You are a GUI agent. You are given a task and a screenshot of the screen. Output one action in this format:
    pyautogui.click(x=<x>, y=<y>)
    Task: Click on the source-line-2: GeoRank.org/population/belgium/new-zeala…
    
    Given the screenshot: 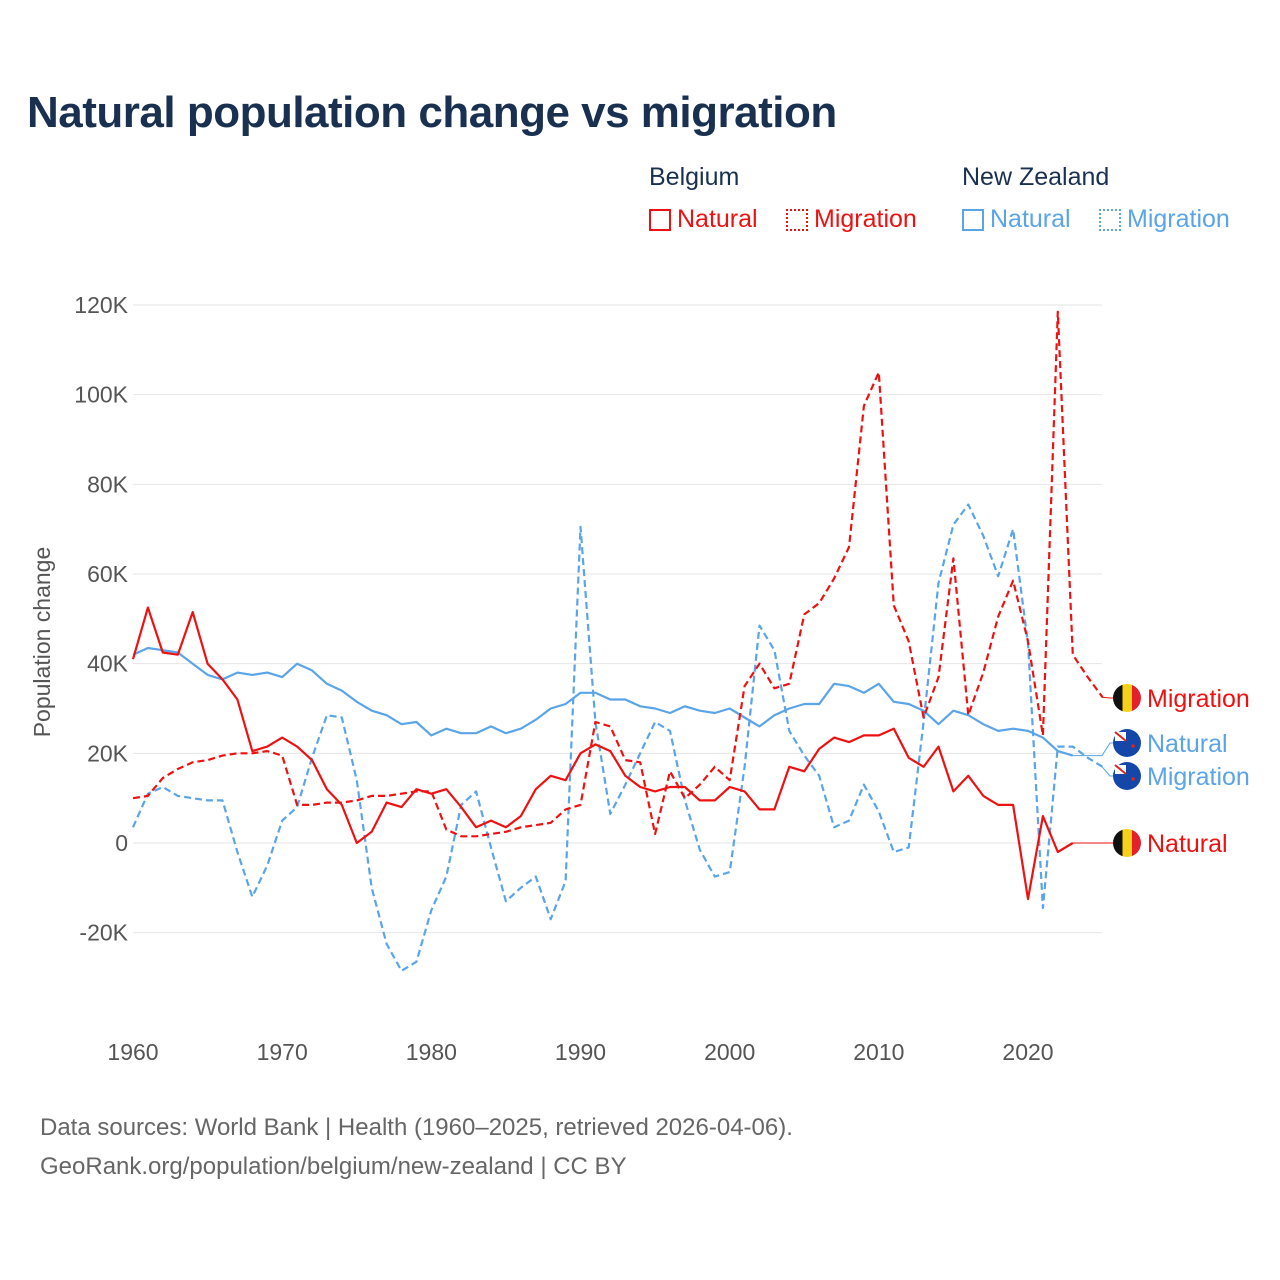 What is the action you would take?
    pyautogui.click(x=333, y=1166)
    